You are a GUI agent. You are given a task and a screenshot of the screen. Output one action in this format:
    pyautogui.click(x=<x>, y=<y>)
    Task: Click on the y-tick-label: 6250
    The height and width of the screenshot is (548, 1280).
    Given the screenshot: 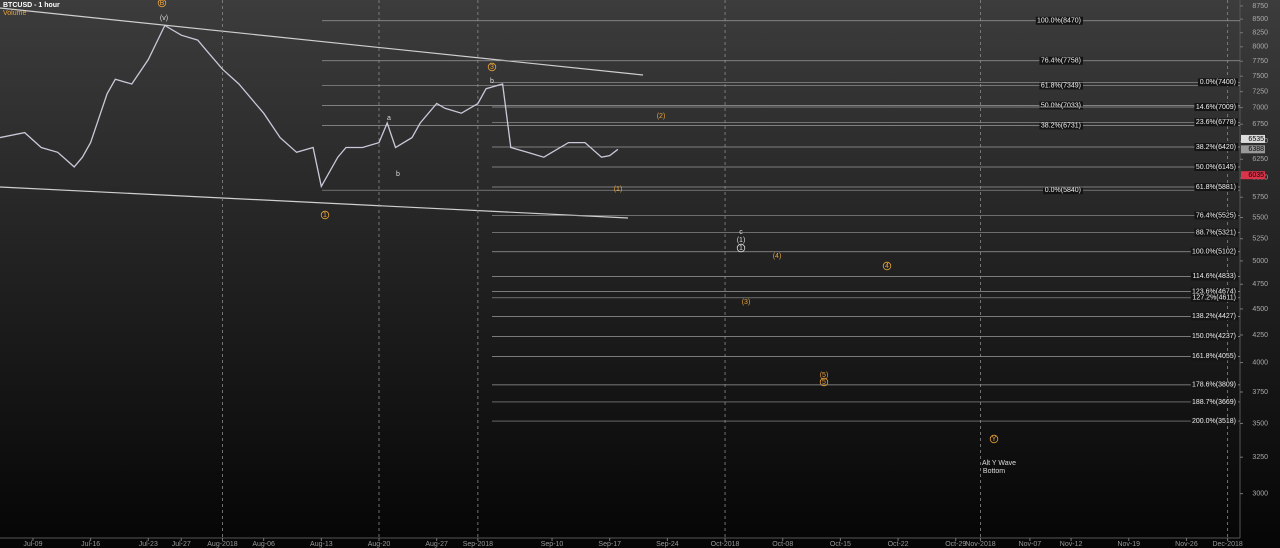 What is the action you would take?
    pyautogui.click(x=1260, y=159)
    